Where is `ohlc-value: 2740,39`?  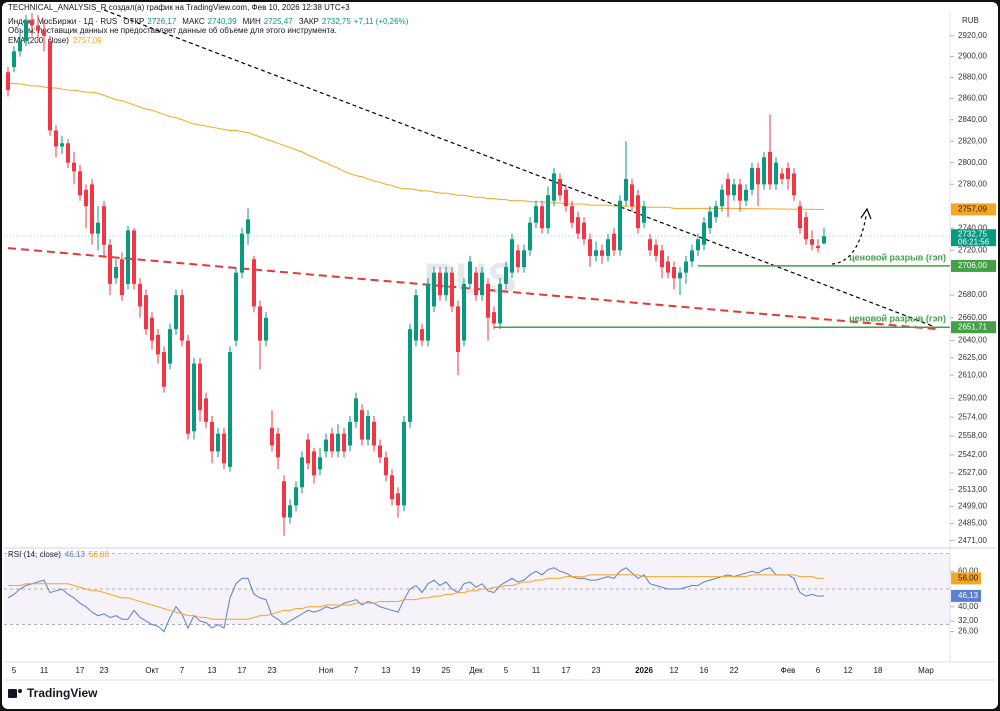
ohlc-value: 2740,39 is located at coordinates (222, 21).